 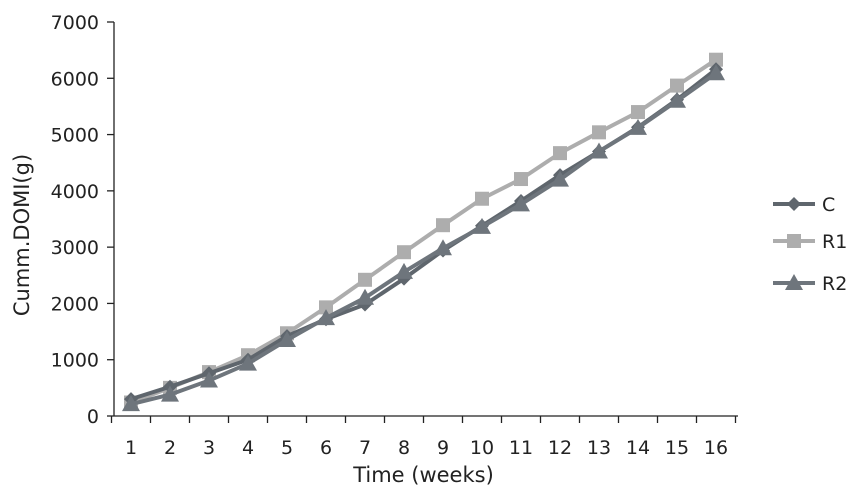 I want to click on x-tick-label: 15, so click(x=677, y=448).